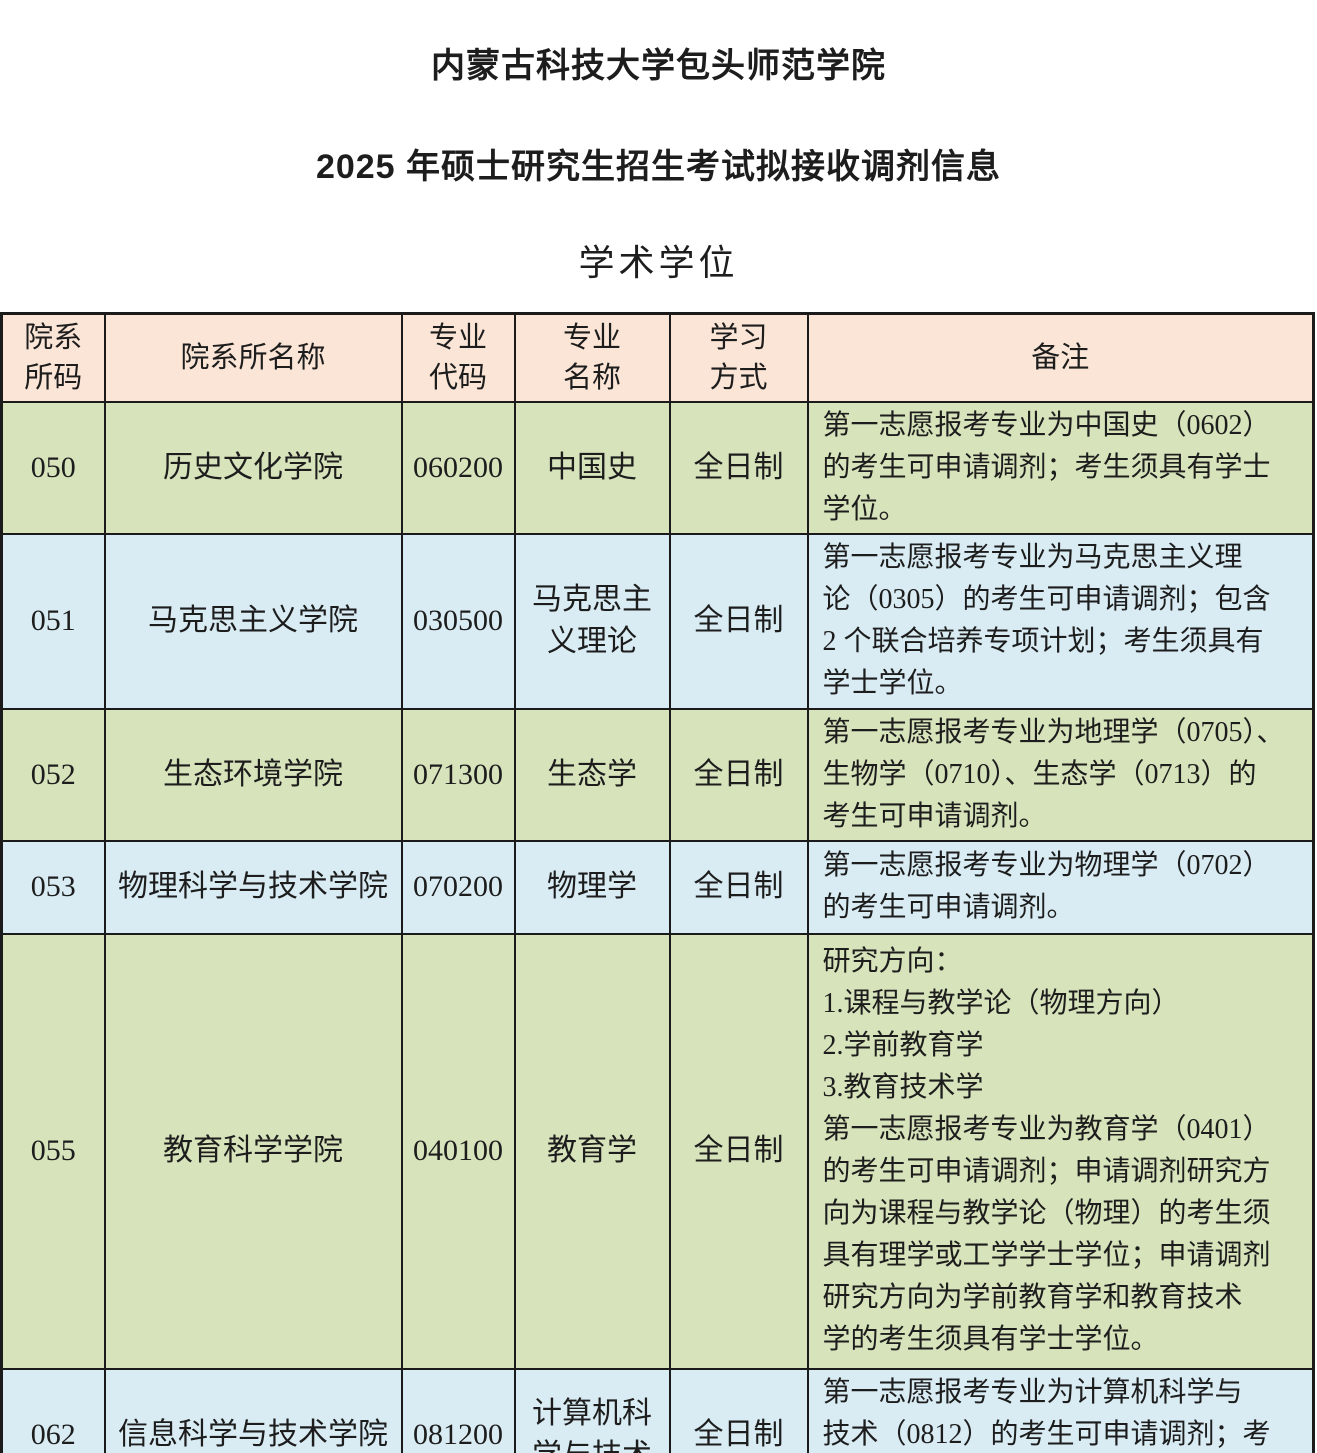 The image size is (1317, 1453). I want to click on document-title: 内蒙古科技大学包头师范学院, so click(658, 66).